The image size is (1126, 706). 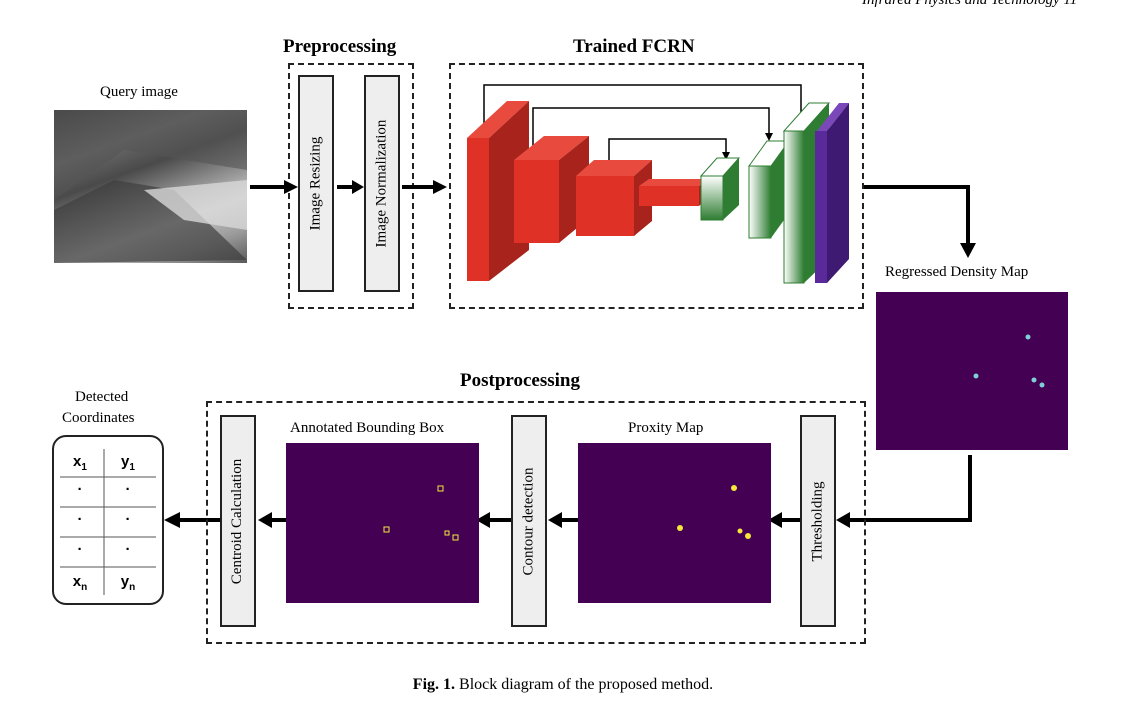 I want to click on figure-number: Fig. 1., so click(x=434, y=684).